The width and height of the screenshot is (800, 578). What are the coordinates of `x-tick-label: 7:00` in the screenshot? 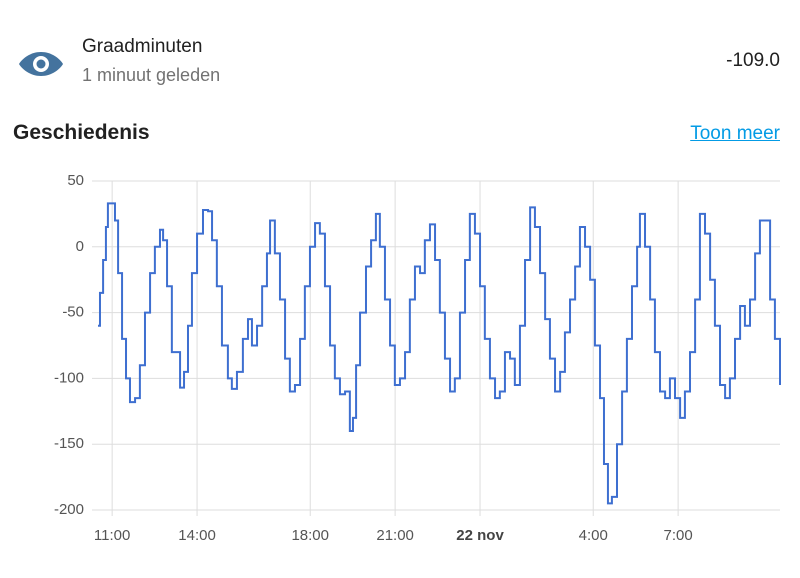 It's located at (678, 535).